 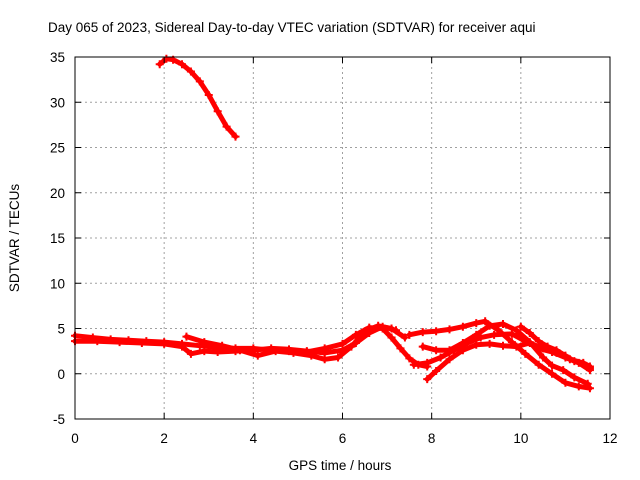 I want to click on y-tick-label: 35, so click(x=57, y=57).